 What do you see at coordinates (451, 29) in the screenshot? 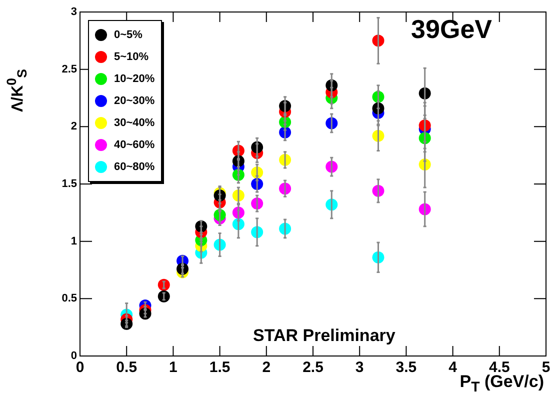
I see `annotation: 39GeV` at bounding box center [451, 29].